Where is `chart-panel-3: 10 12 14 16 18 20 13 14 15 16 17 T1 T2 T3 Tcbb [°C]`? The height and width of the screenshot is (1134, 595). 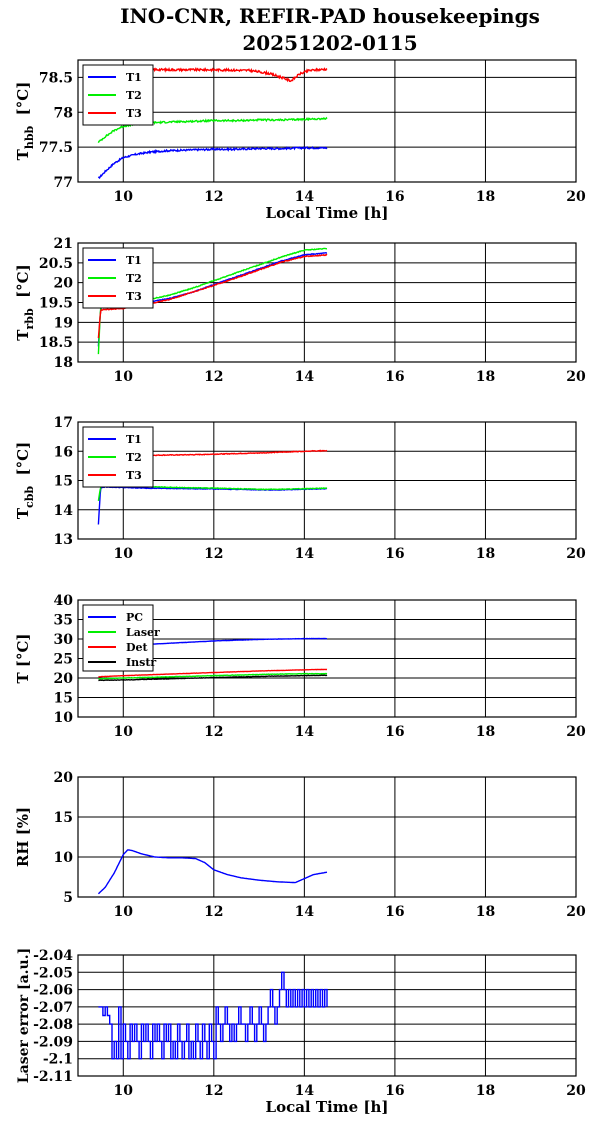
chart-panel-3: 10 12 14 16 18 20 13 14 15 16 17 T1 T2 T3 Tcbb [°C] is located at coordinates (300, 488).